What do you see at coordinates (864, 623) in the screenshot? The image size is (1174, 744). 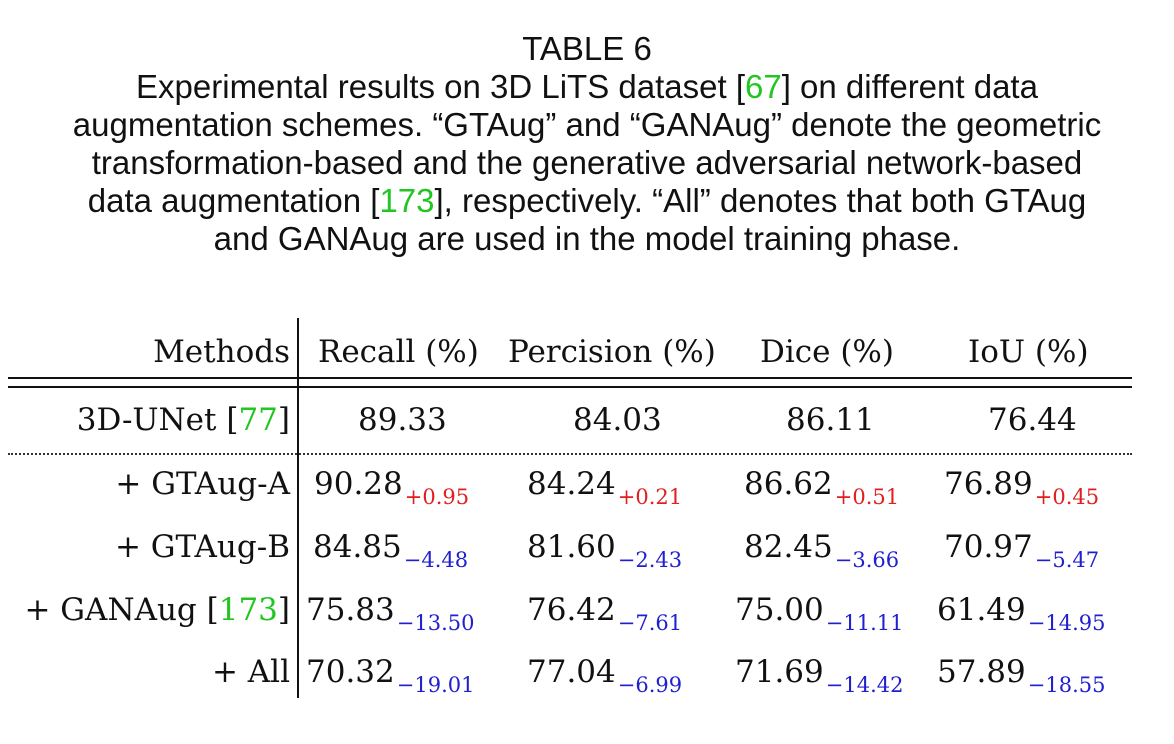 I see `metric-delta: −11.11` at bounding box center [864, 623].